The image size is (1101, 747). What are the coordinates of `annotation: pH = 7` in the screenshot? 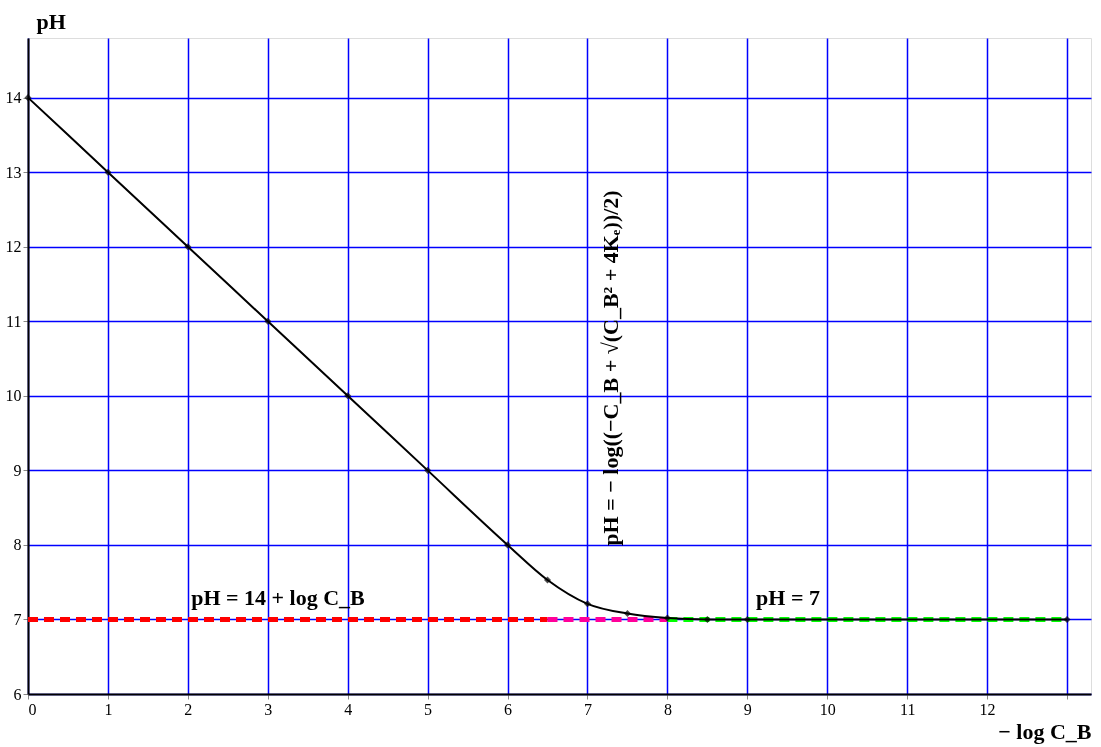 It's located at (788, 597).